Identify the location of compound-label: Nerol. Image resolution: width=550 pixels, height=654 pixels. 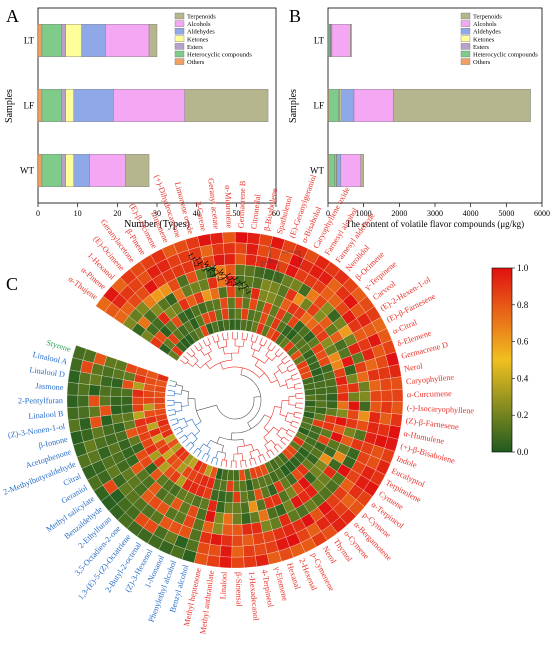
(413, 367).